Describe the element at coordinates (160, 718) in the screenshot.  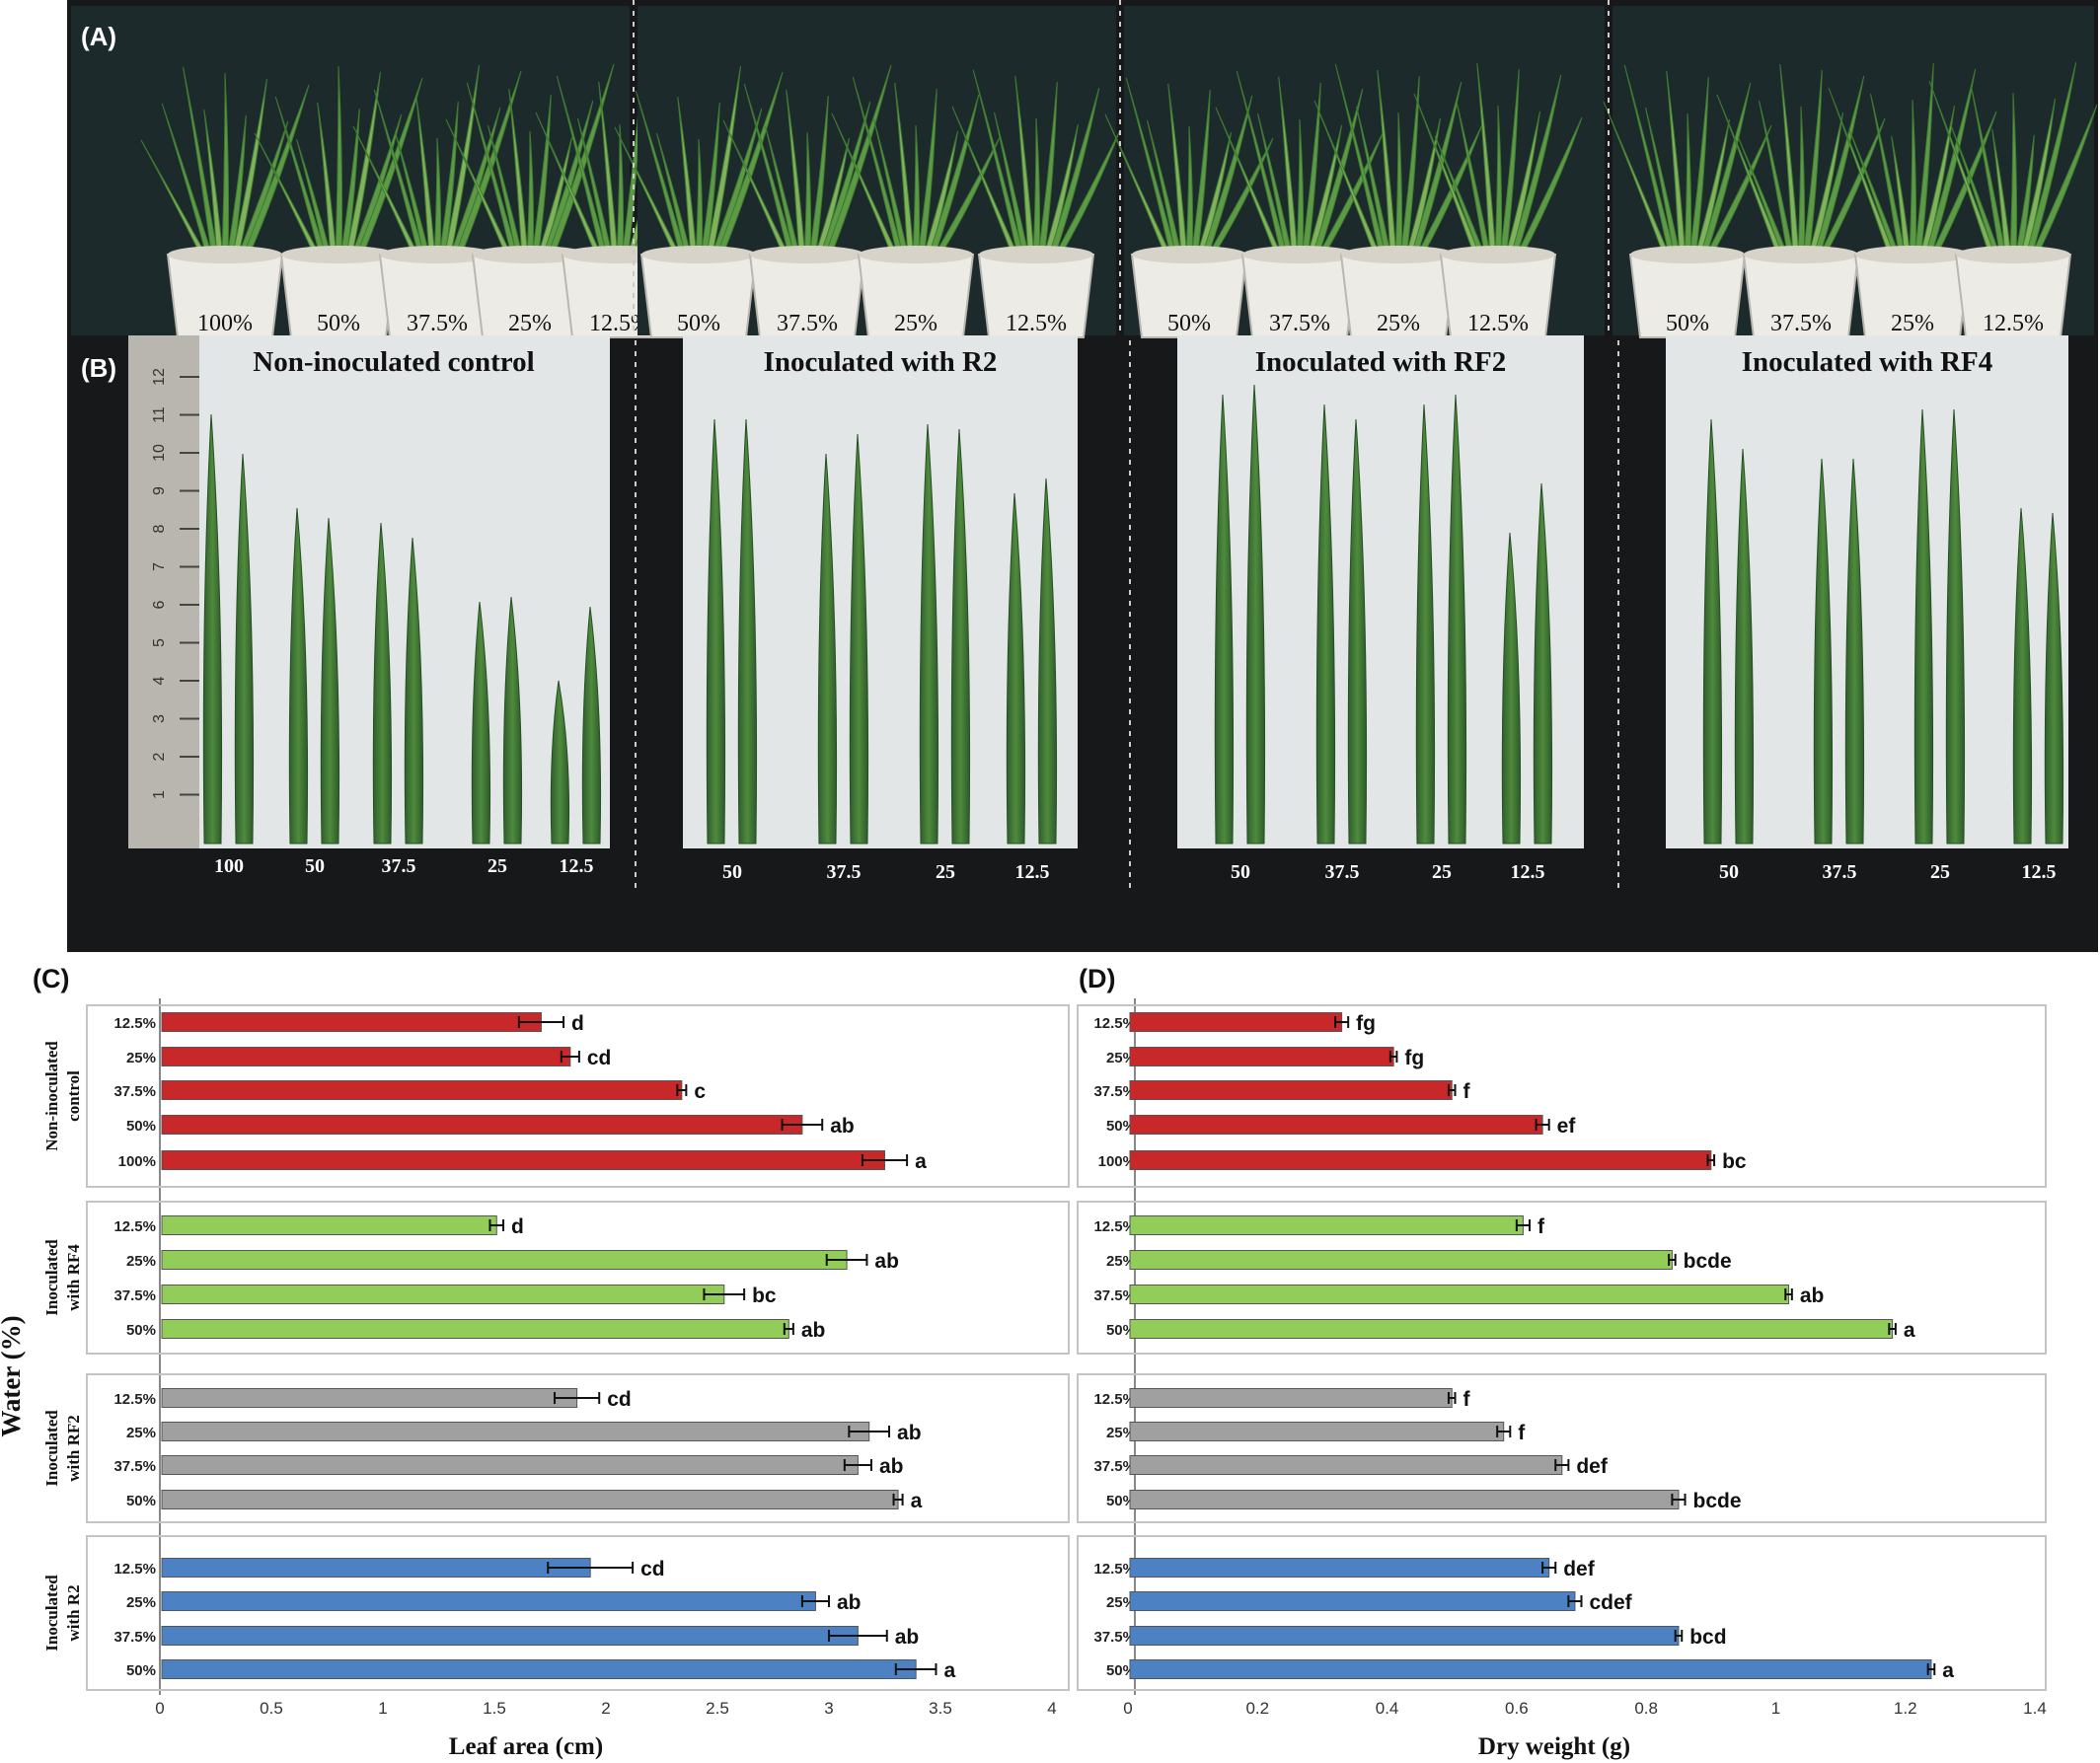
I see `ruler-tick-label: 3` at that location.